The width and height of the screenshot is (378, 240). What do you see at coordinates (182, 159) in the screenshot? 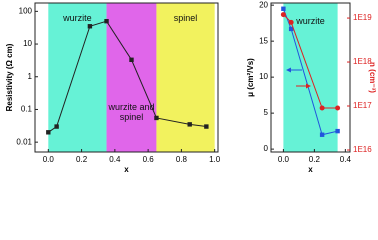
I see `x-tick-label: 0.8` at bounding box center [182, 159].